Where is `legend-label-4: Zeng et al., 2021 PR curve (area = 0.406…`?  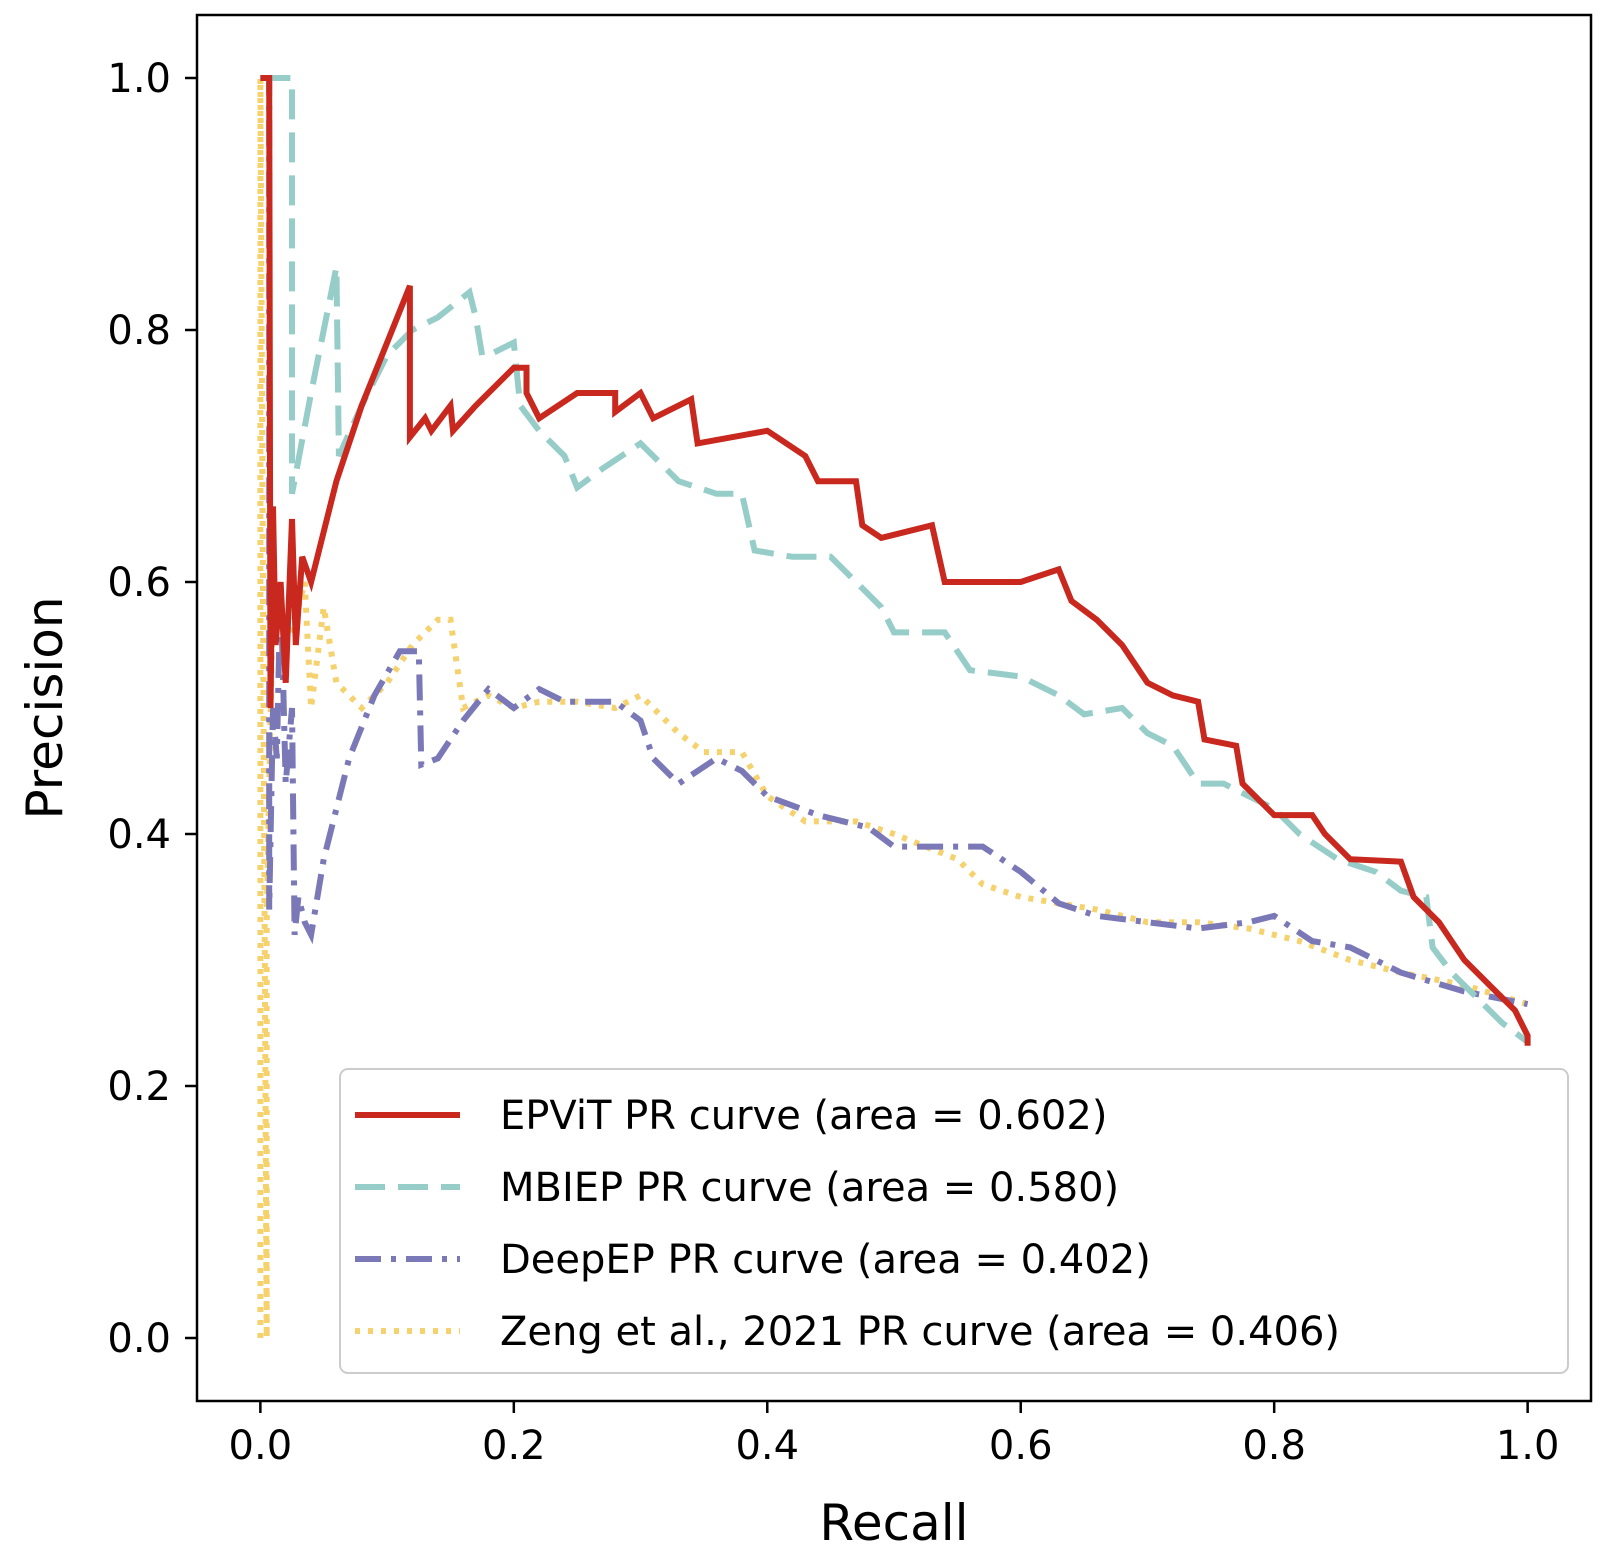
legend-label-4: Zeng et al., 2021 PR curve (area = 0.406… is located at coordinates (920, 1332).